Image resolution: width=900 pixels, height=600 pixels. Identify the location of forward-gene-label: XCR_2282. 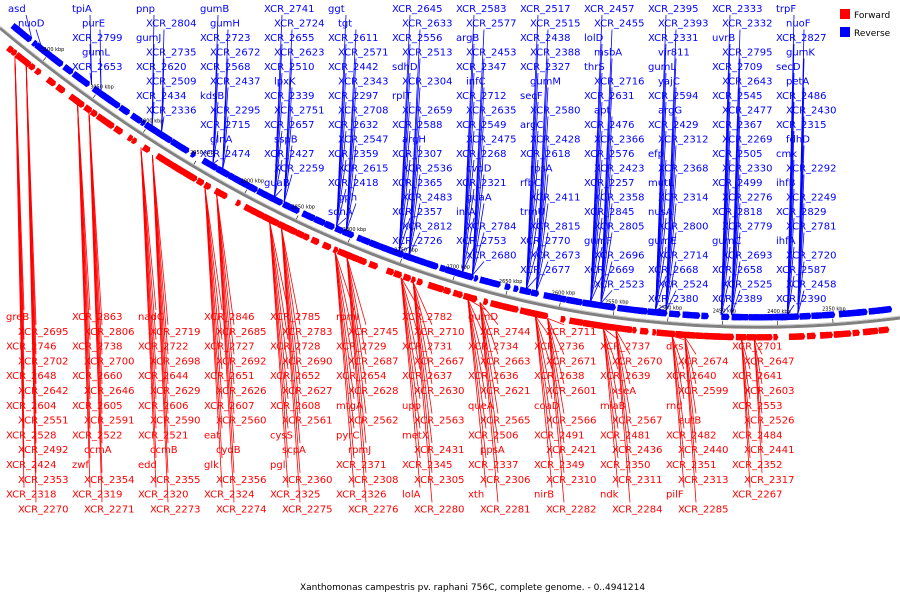
(571, 509).